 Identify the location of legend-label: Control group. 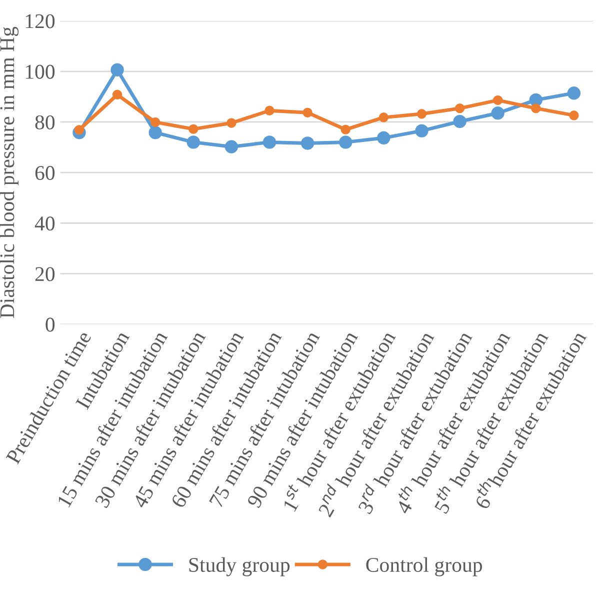
(424, 566).